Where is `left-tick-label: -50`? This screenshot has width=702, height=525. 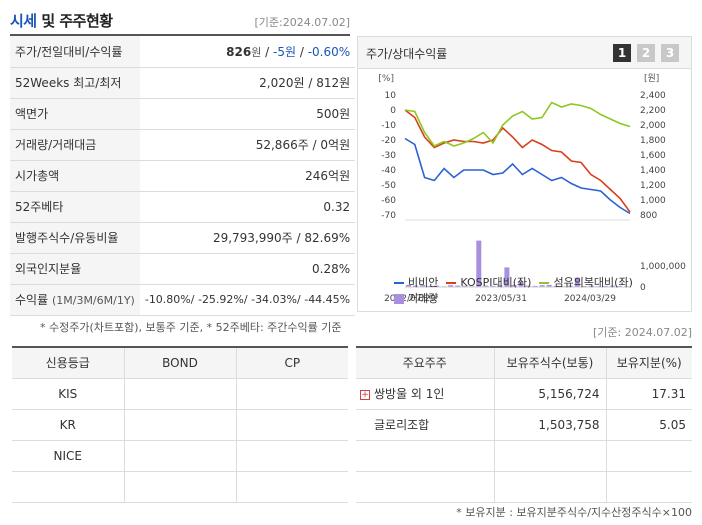
left-tick-label: -50 is located at coordinates (388, 186).